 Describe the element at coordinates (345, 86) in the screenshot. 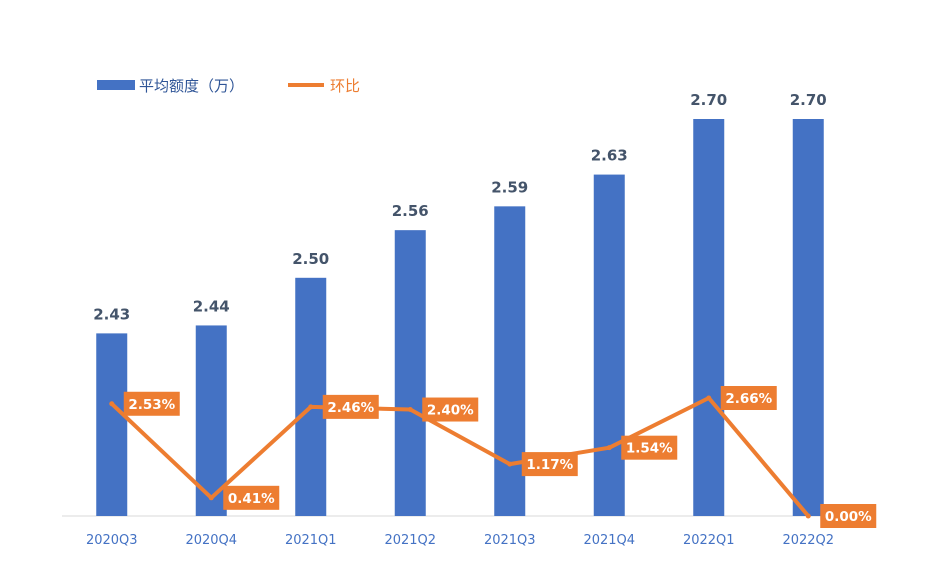

I see `legend-line-label: 环比` at that location.